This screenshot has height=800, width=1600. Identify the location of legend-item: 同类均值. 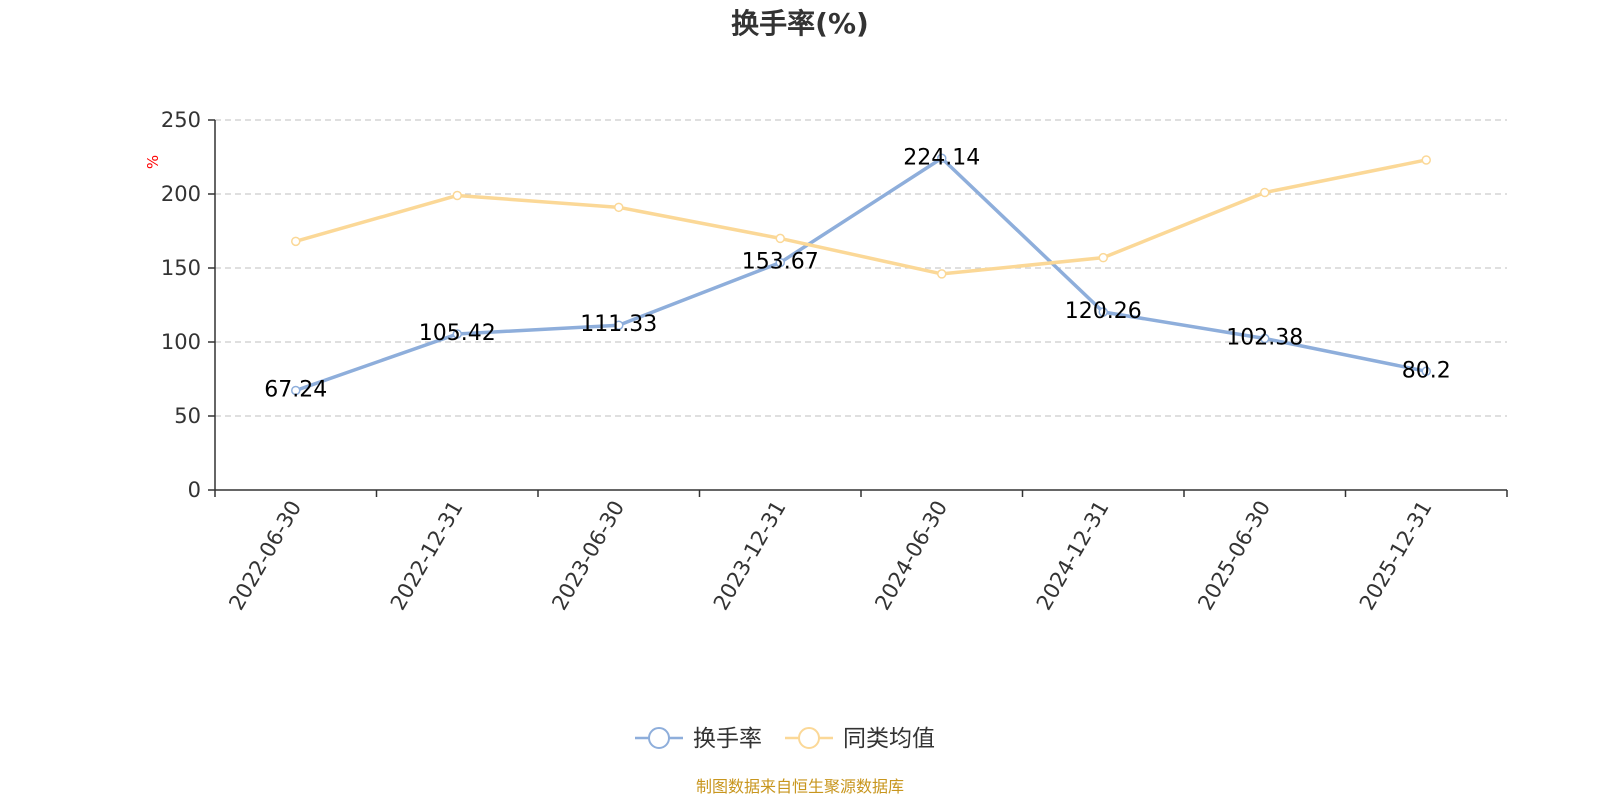
(860, 739).